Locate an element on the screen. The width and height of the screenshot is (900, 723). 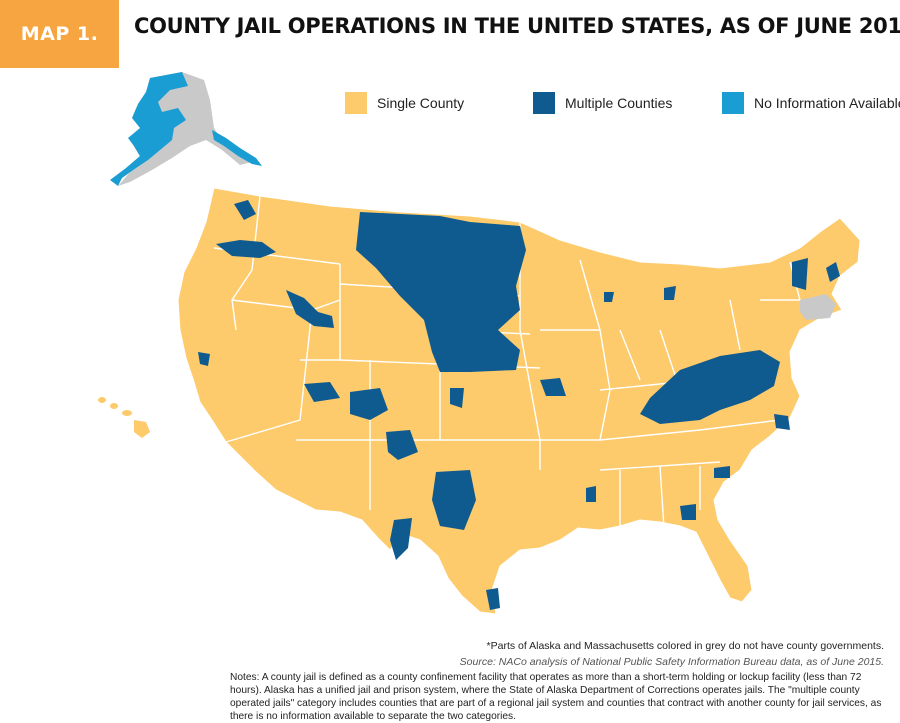
cluster-texas-panhandle is located at coordinates (454, 500).